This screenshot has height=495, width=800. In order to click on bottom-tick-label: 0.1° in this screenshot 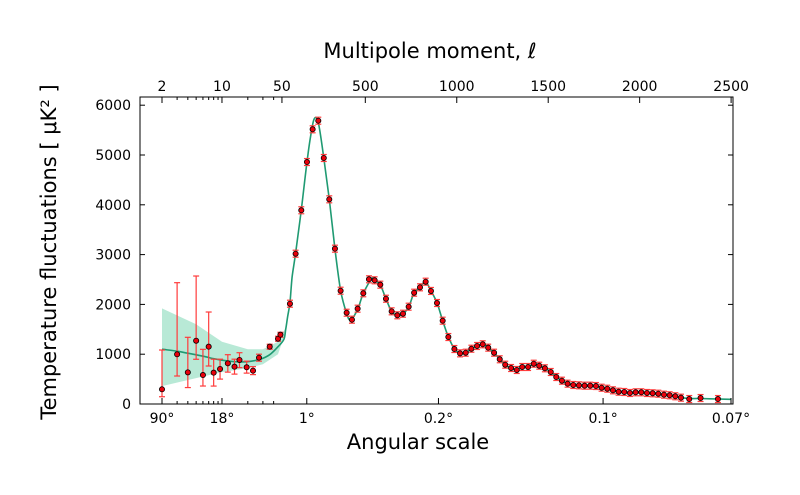, I will do `click(602, 419)`.